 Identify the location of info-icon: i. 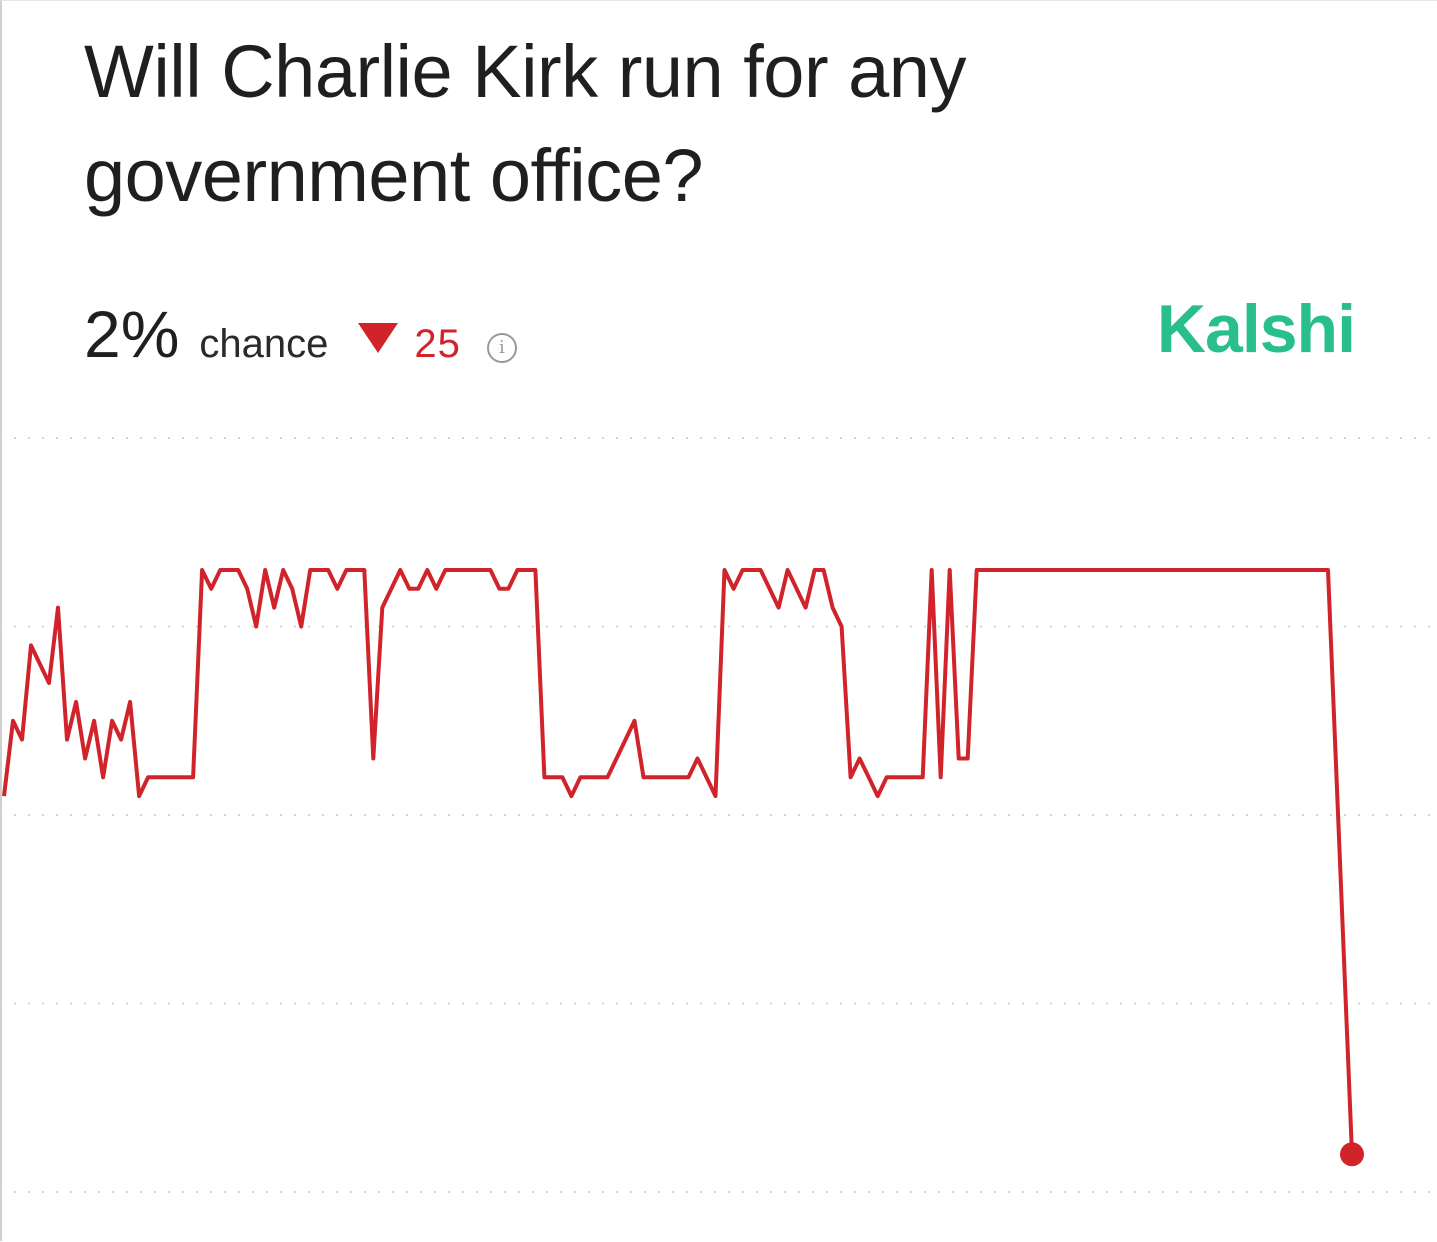
(501, 348).